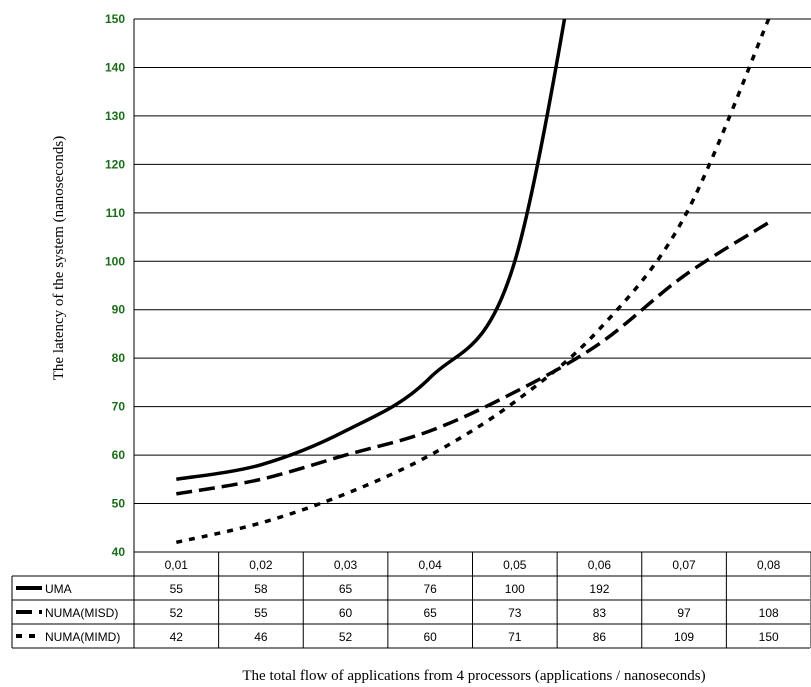 Image resolution: width=811 pixels, height=687 pixels. Describe the element at coordinates (119, 504) in the screenshot. I see `y-tick-50: 50` at that location.